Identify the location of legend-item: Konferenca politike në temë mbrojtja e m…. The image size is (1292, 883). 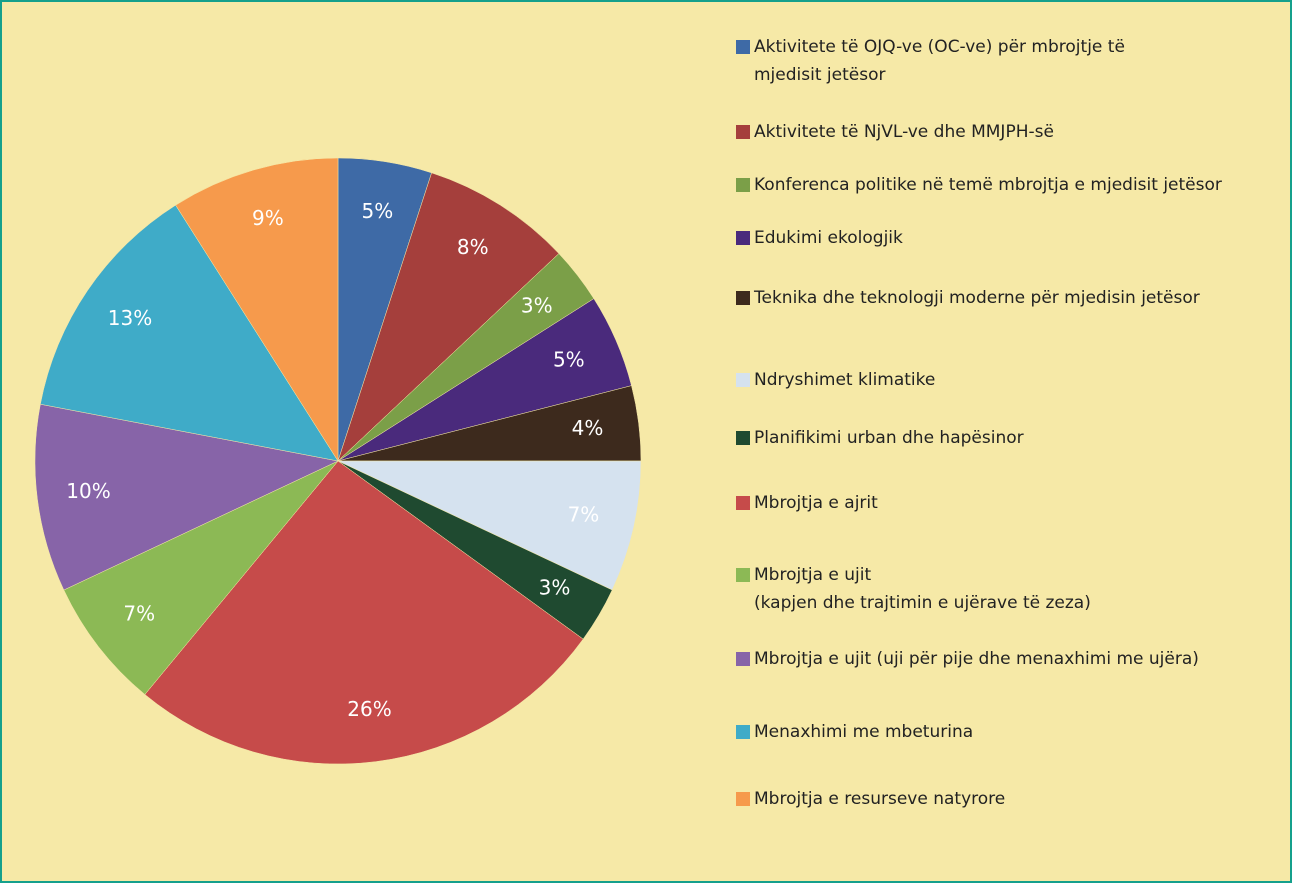
(979, 185).